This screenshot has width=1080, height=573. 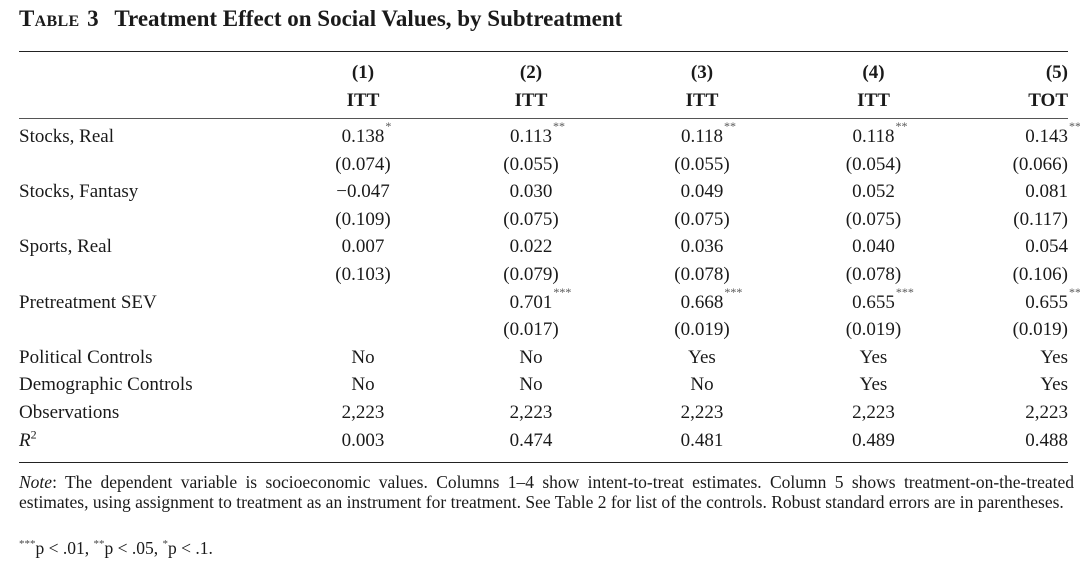 I want to click on cell-value: (0.103), so click(x=362, y=274).